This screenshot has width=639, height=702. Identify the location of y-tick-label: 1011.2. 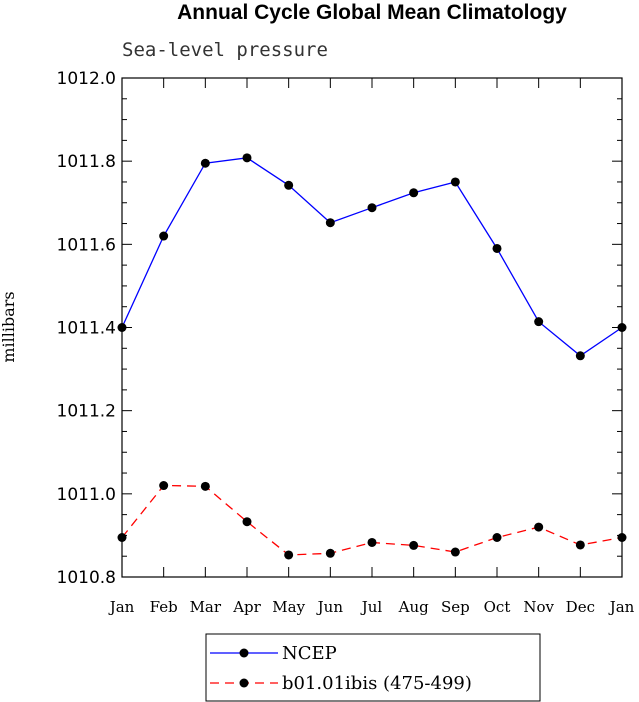
(86, 412).